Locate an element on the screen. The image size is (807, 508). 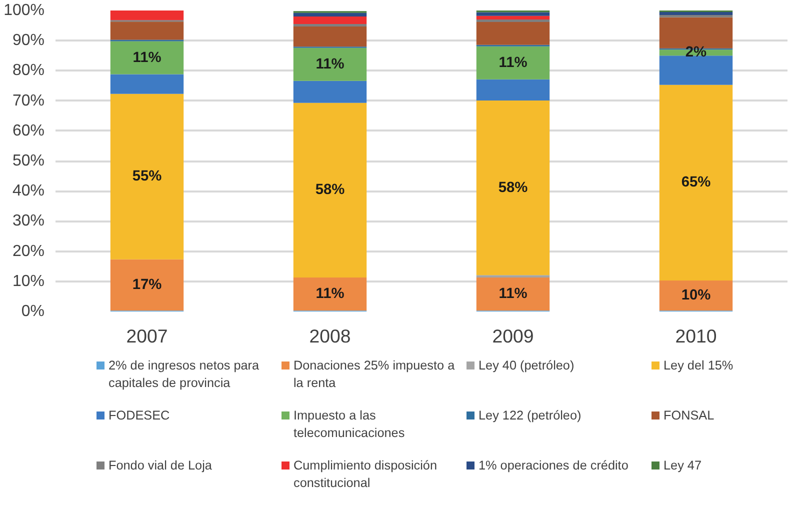
x-tick-label: 2007 is located at coordinates (147, 336).